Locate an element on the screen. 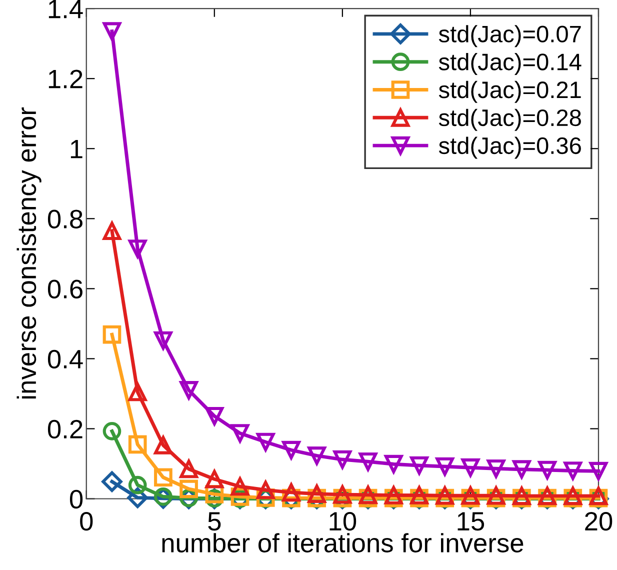 The image size is (617, 570). x-axis-title: number of iterations for inverse is located at coordinates (343, 542).